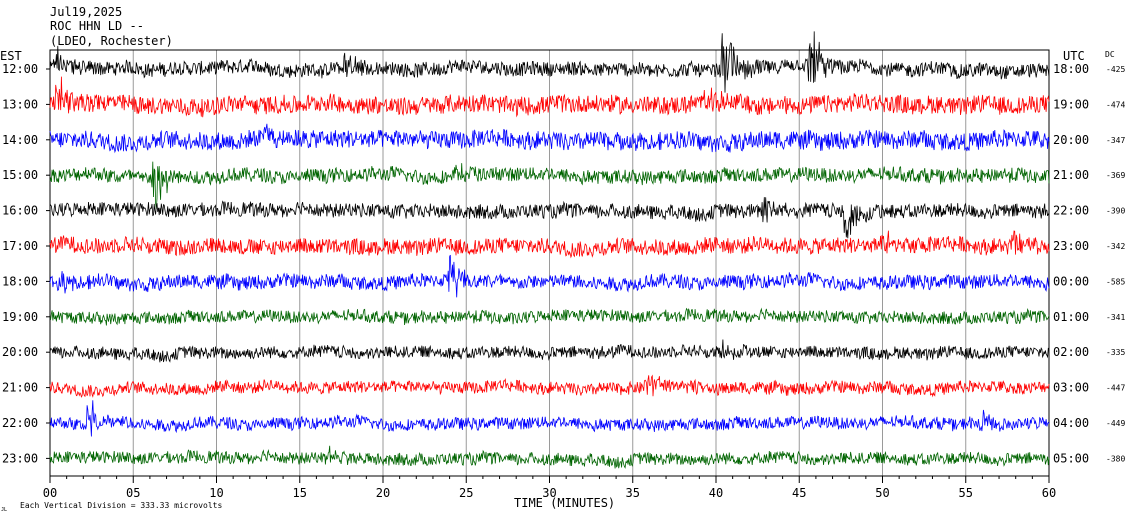 Image resolution: width=1130 pixels, height=519 pixels. Describe the element at coordinates (20, 69) in the screenshot. I see `row-time-est: 12:00` at that location.